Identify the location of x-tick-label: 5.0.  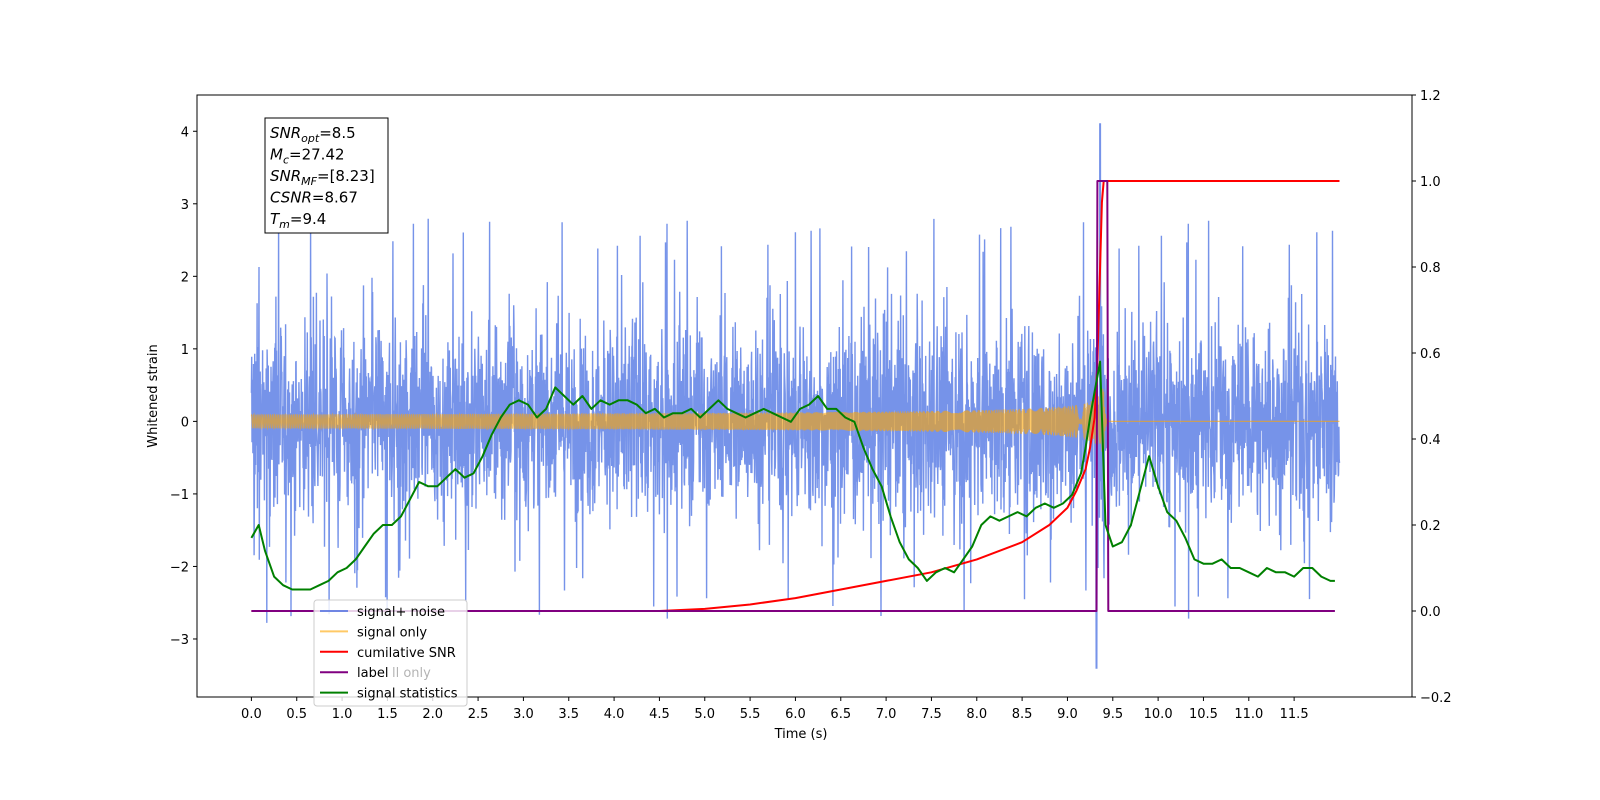
(704, 714).